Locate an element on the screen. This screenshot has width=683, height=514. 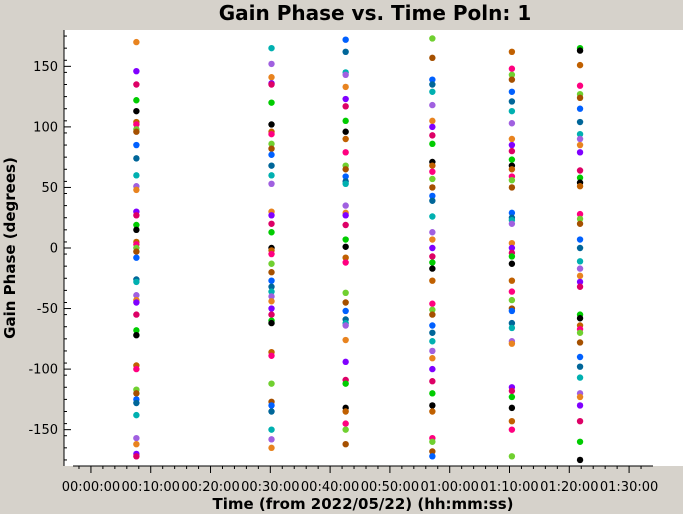
chart-title: Gain Phase vs. Time Poln: 1 is located at coordinates (375, 13).